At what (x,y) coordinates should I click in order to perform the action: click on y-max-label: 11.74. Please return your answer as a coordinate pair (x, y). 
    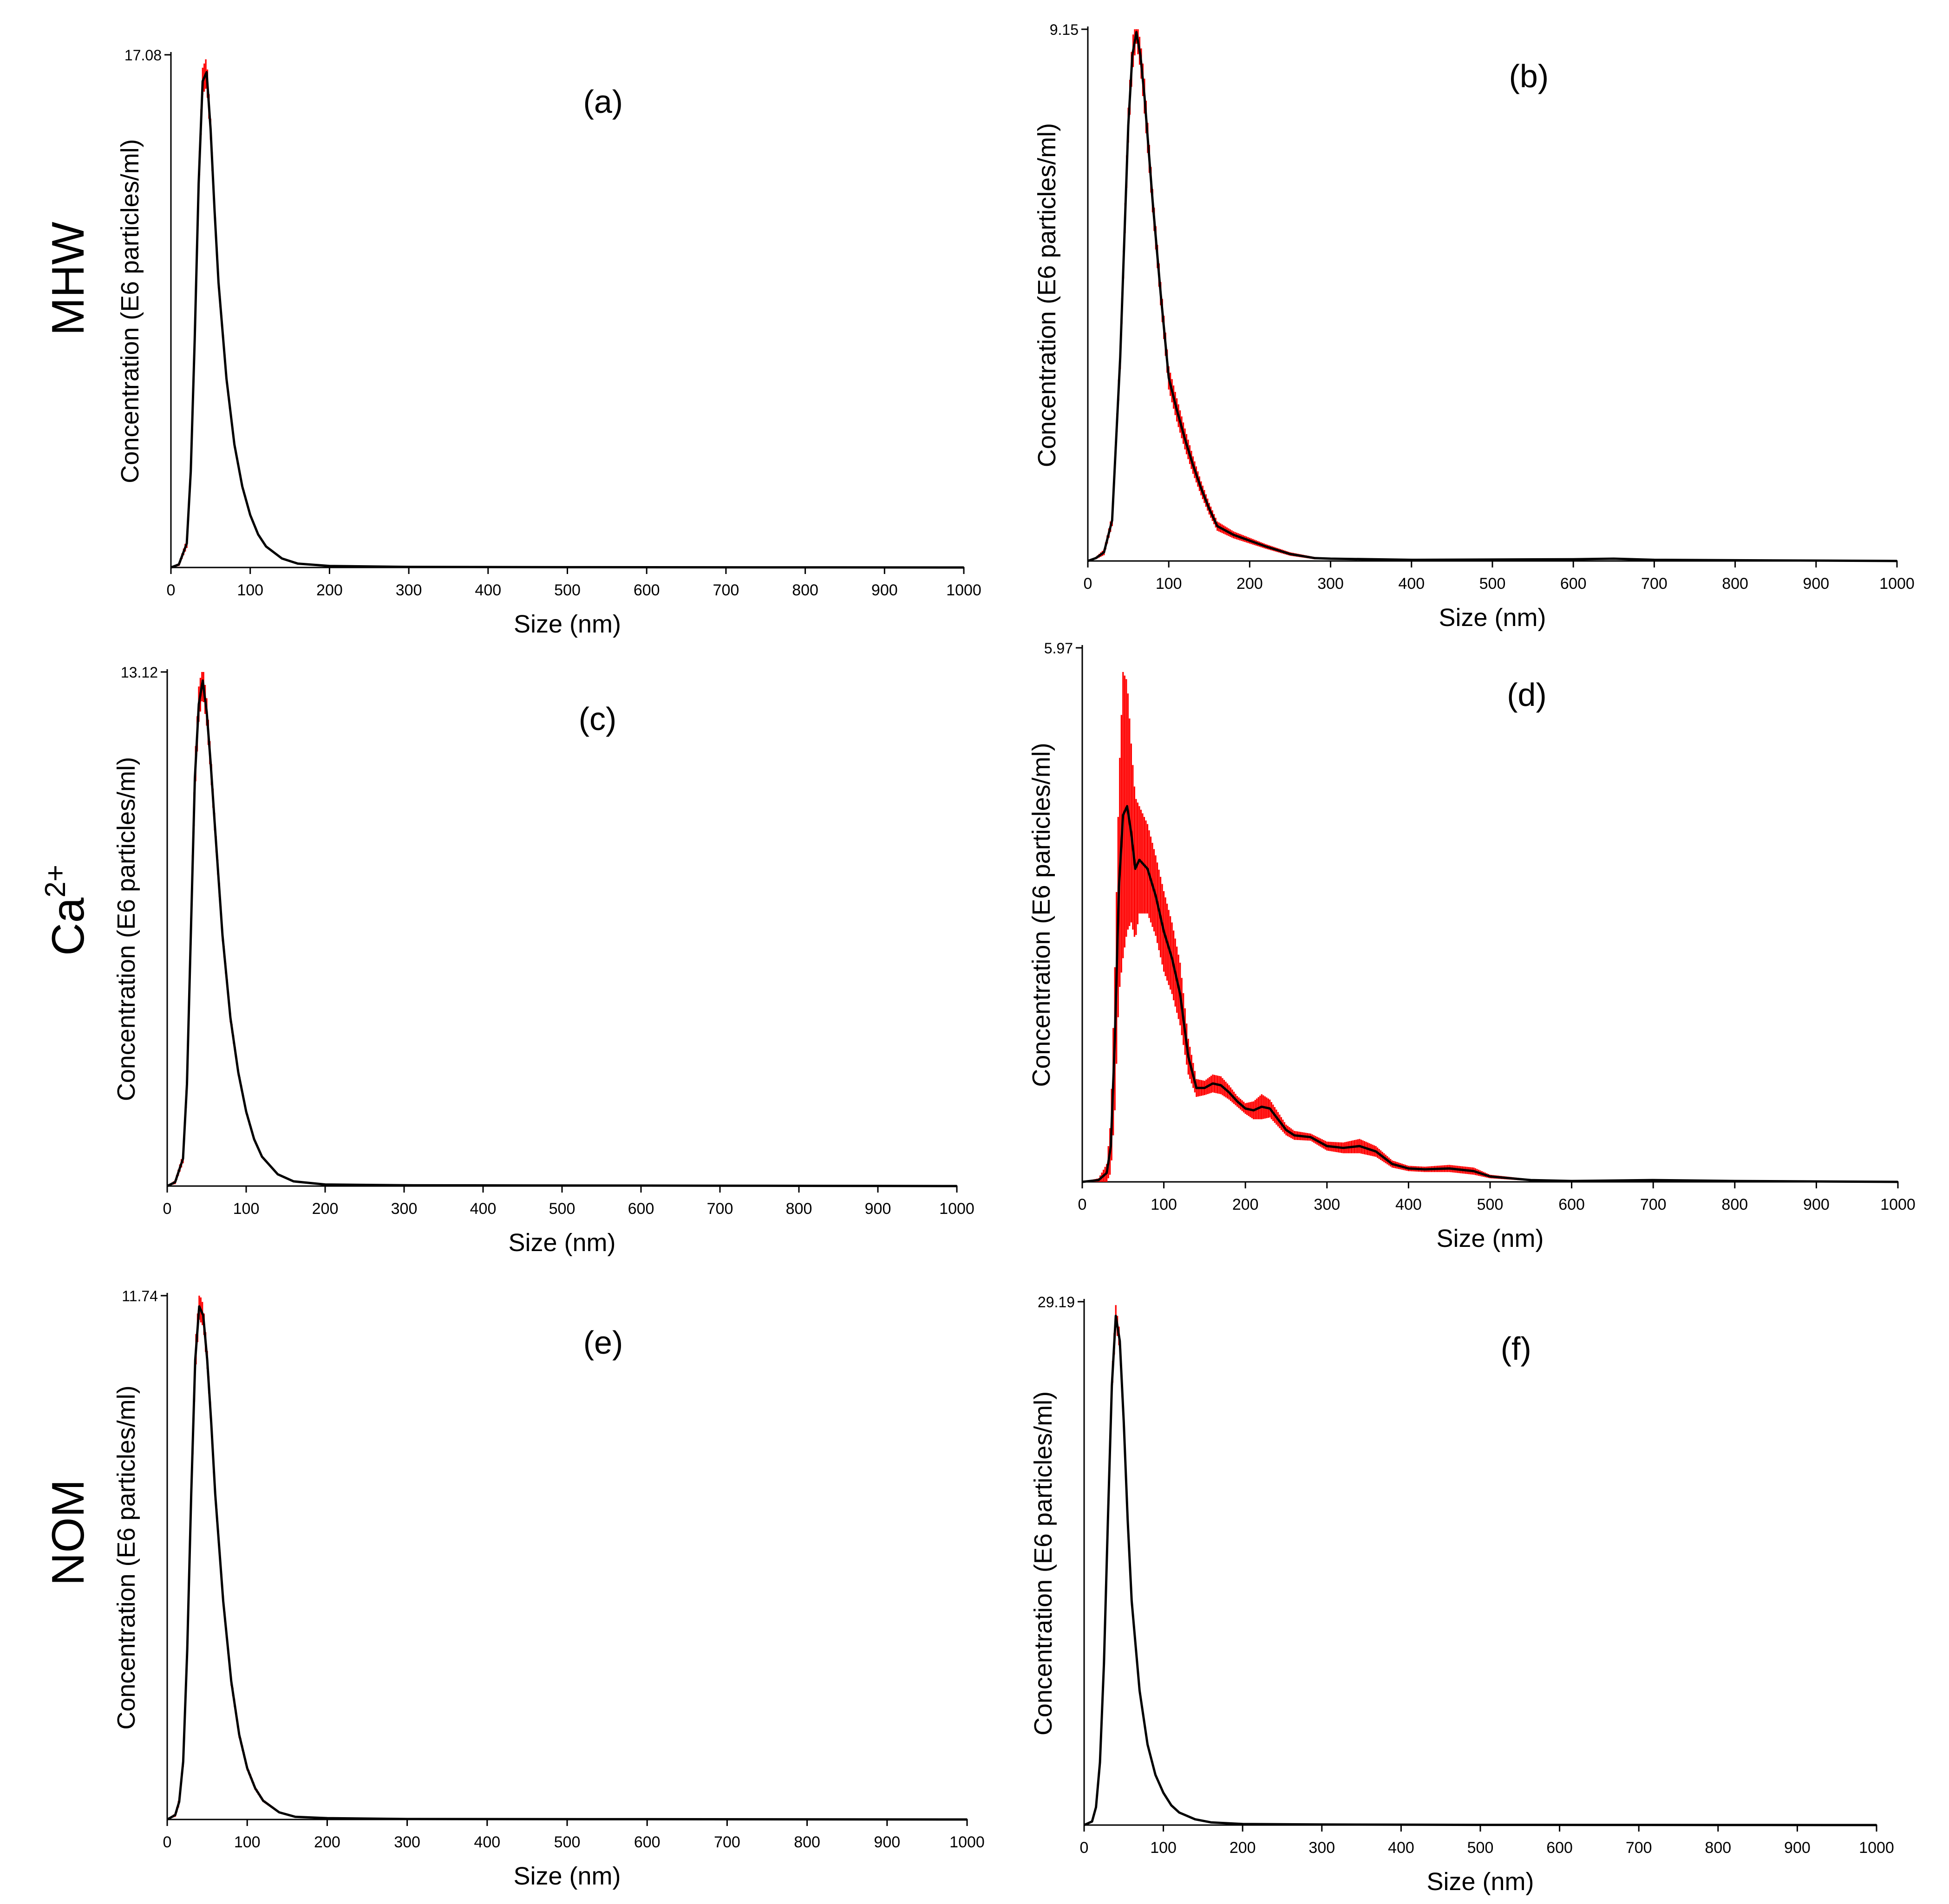
    Looking at the image, I should click on (140, 1296).